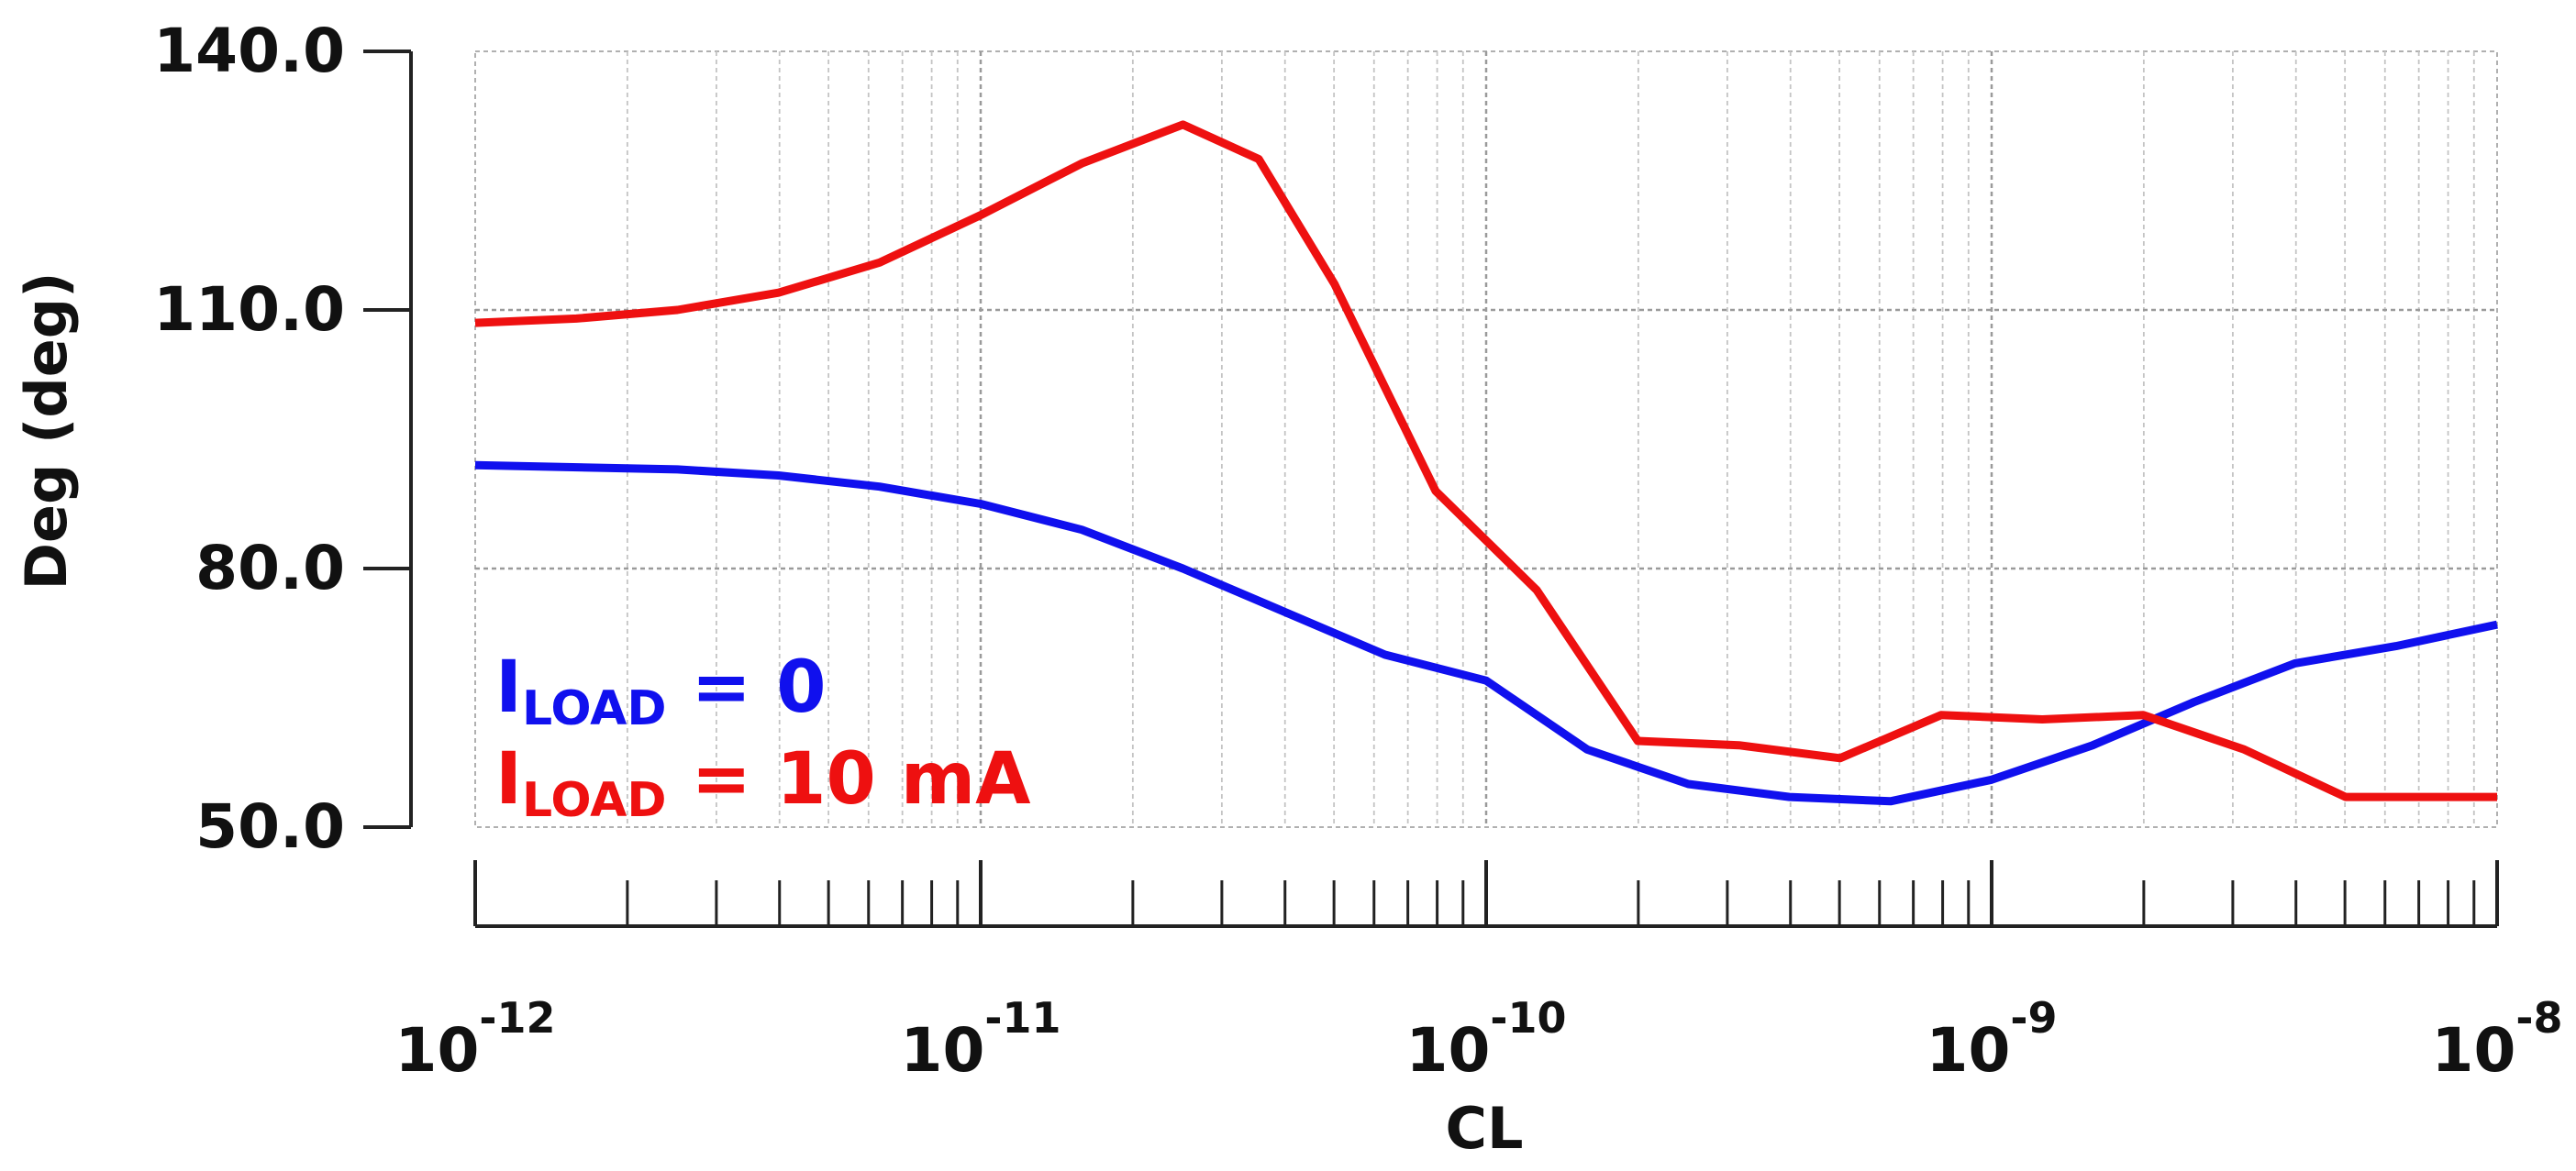  Describe the element at coordinates (46, 432) in the screenshot. I see `y-axis-title: Deg (deg)` at that location.